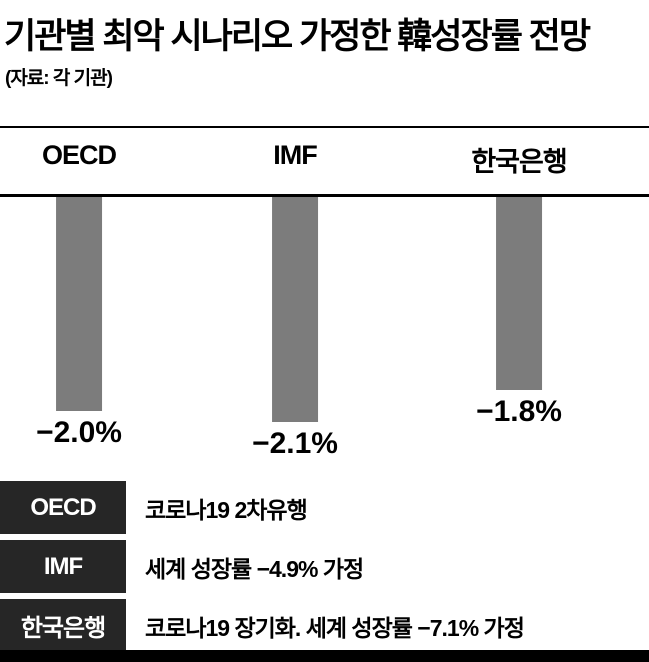 Image resolution: width=649 pixels, height=662 pixels. What do you see at coordinates (324, 127) in the screenshot?
I see `top-divider` at bounding box center [324, 127].